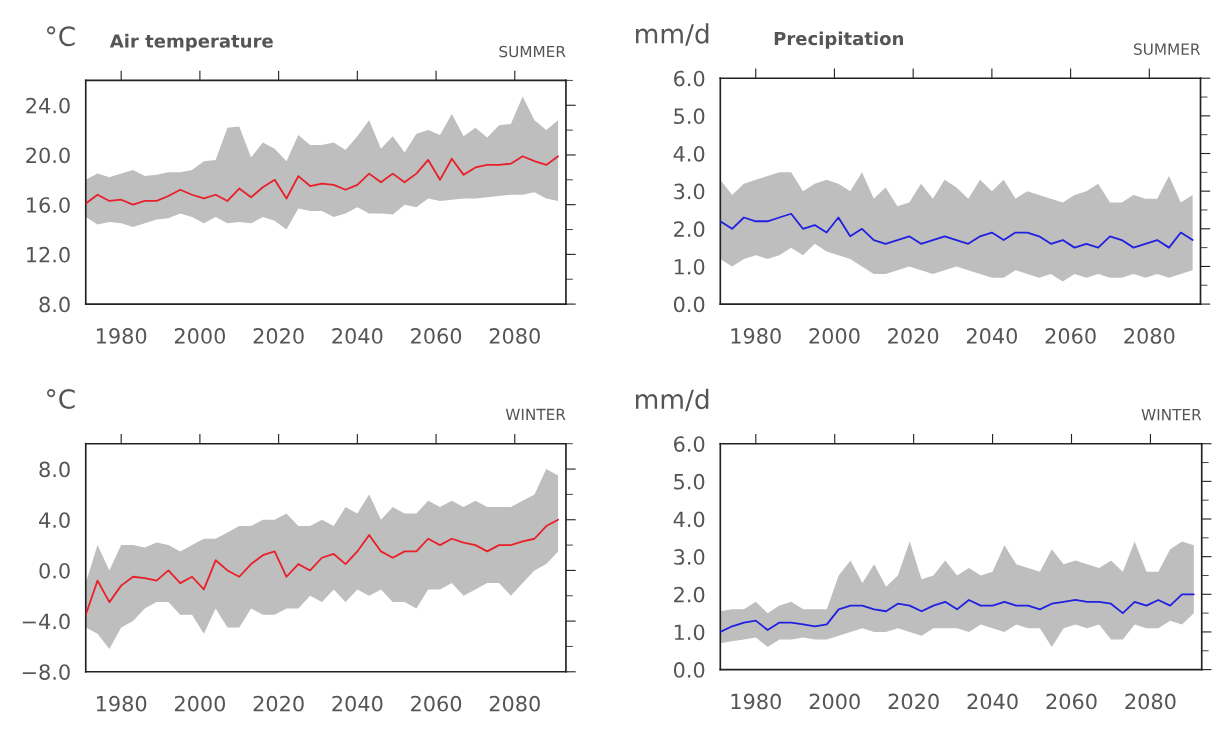 Image resolution: width=1225 pixels, height=731 pixels. Describe the element at coordinates (46, 621) in the screenshot. I see `y-tick-label: −4.0` at that location.